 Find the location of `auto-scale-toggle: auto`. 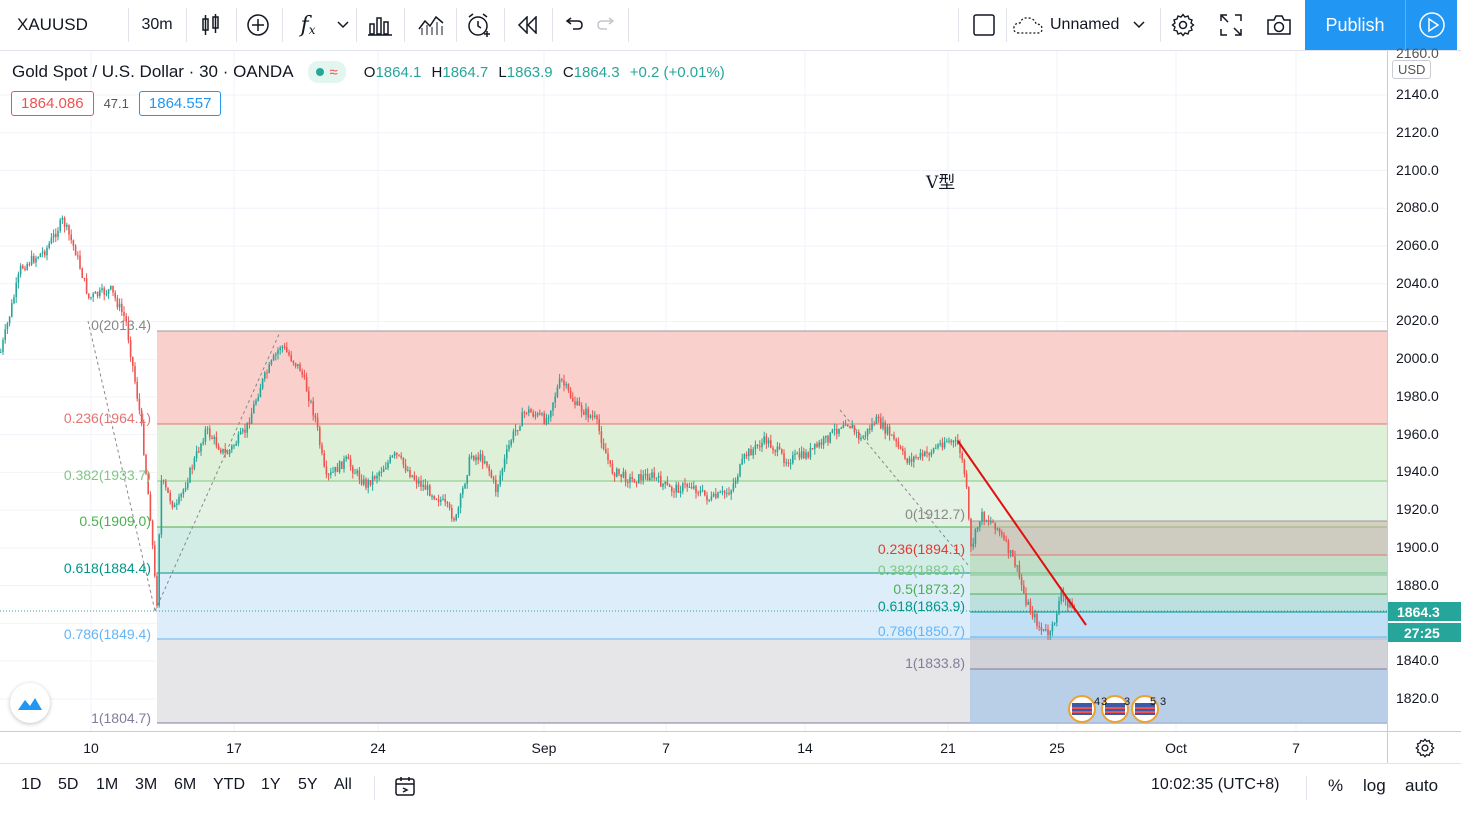

auto-scale-toggle: auto is located at coordinates (1422, 785).